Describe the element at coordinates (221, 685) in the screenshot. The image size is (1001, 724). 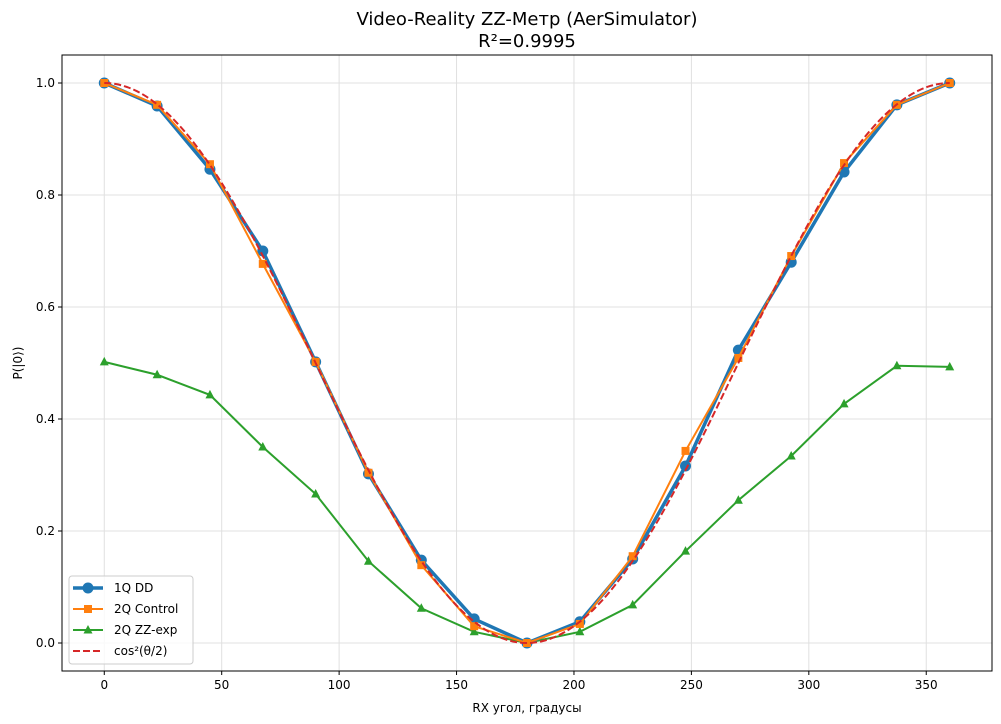
I see `x-tick-label: 50` at that location.